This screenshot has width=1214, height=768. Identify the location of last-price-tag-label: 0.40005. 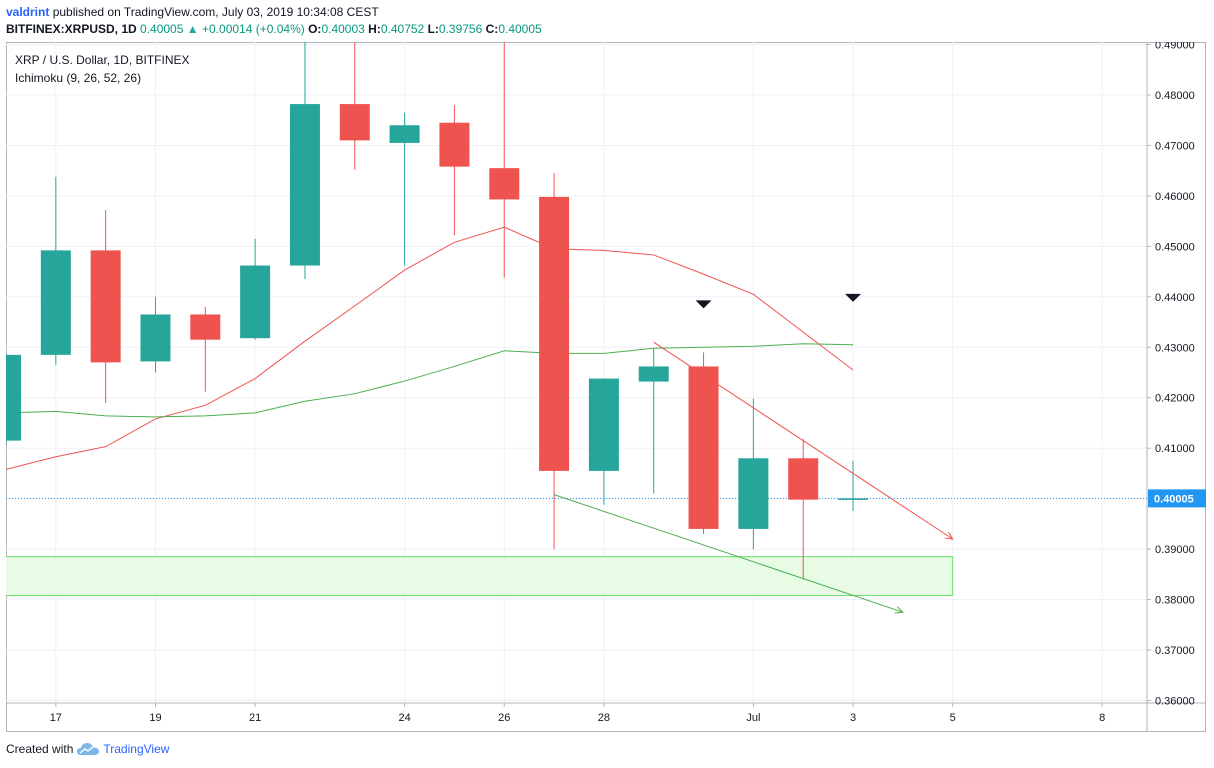
(1174, 499).